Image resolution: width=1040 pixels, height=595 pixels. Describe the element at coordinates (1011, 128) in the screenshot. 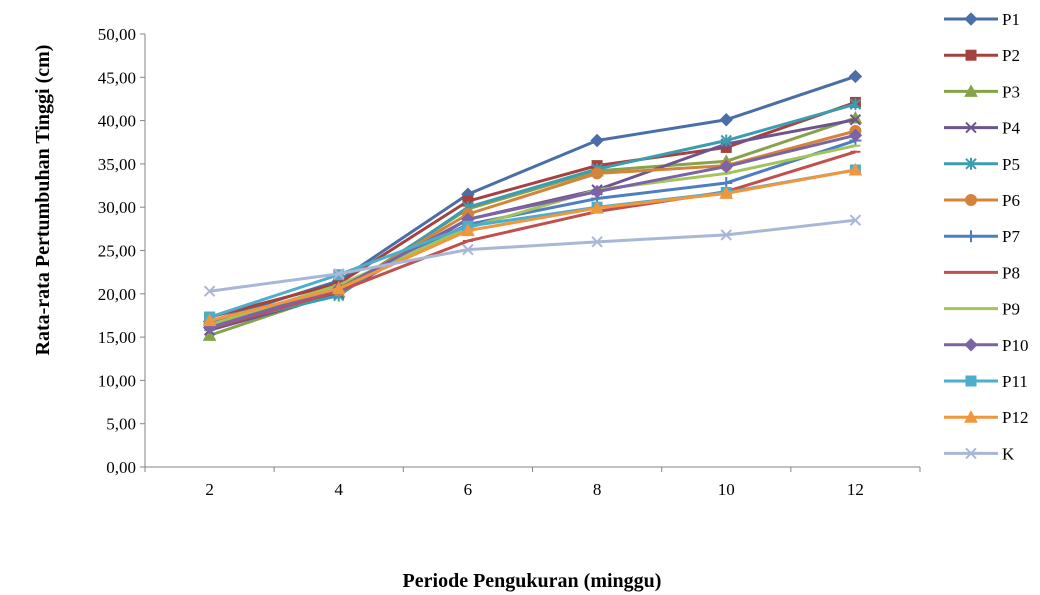

I see `legend-label: P4` at that location.